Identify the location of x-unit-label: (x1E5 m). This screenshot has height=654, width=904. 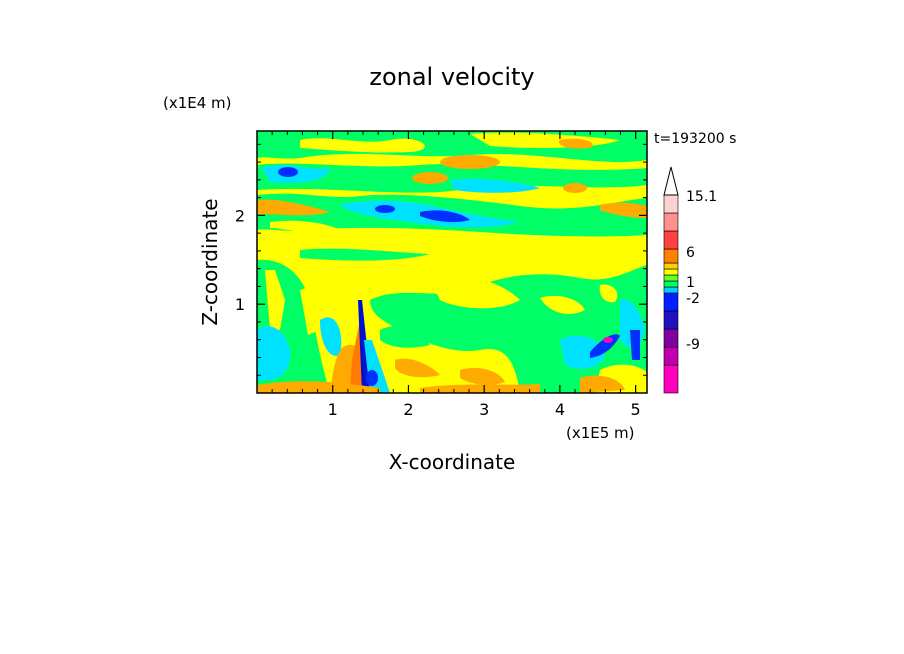
(600, 433).